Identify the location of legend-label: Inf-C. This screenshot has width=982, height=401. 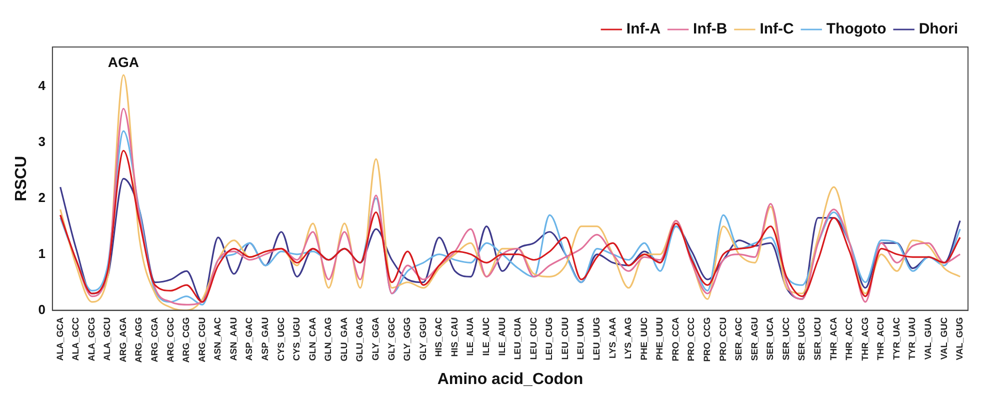
(777, 29).